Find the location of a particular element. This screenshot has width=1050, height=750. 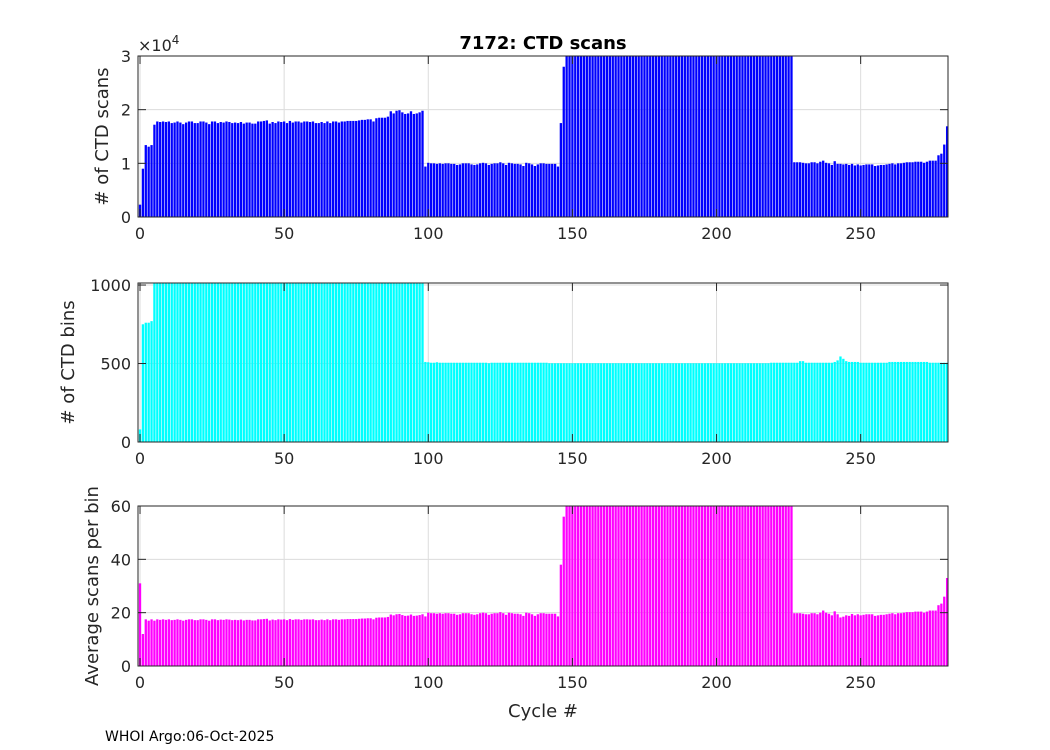

y-tick-label: 0 is located at coordinates (126, 217).